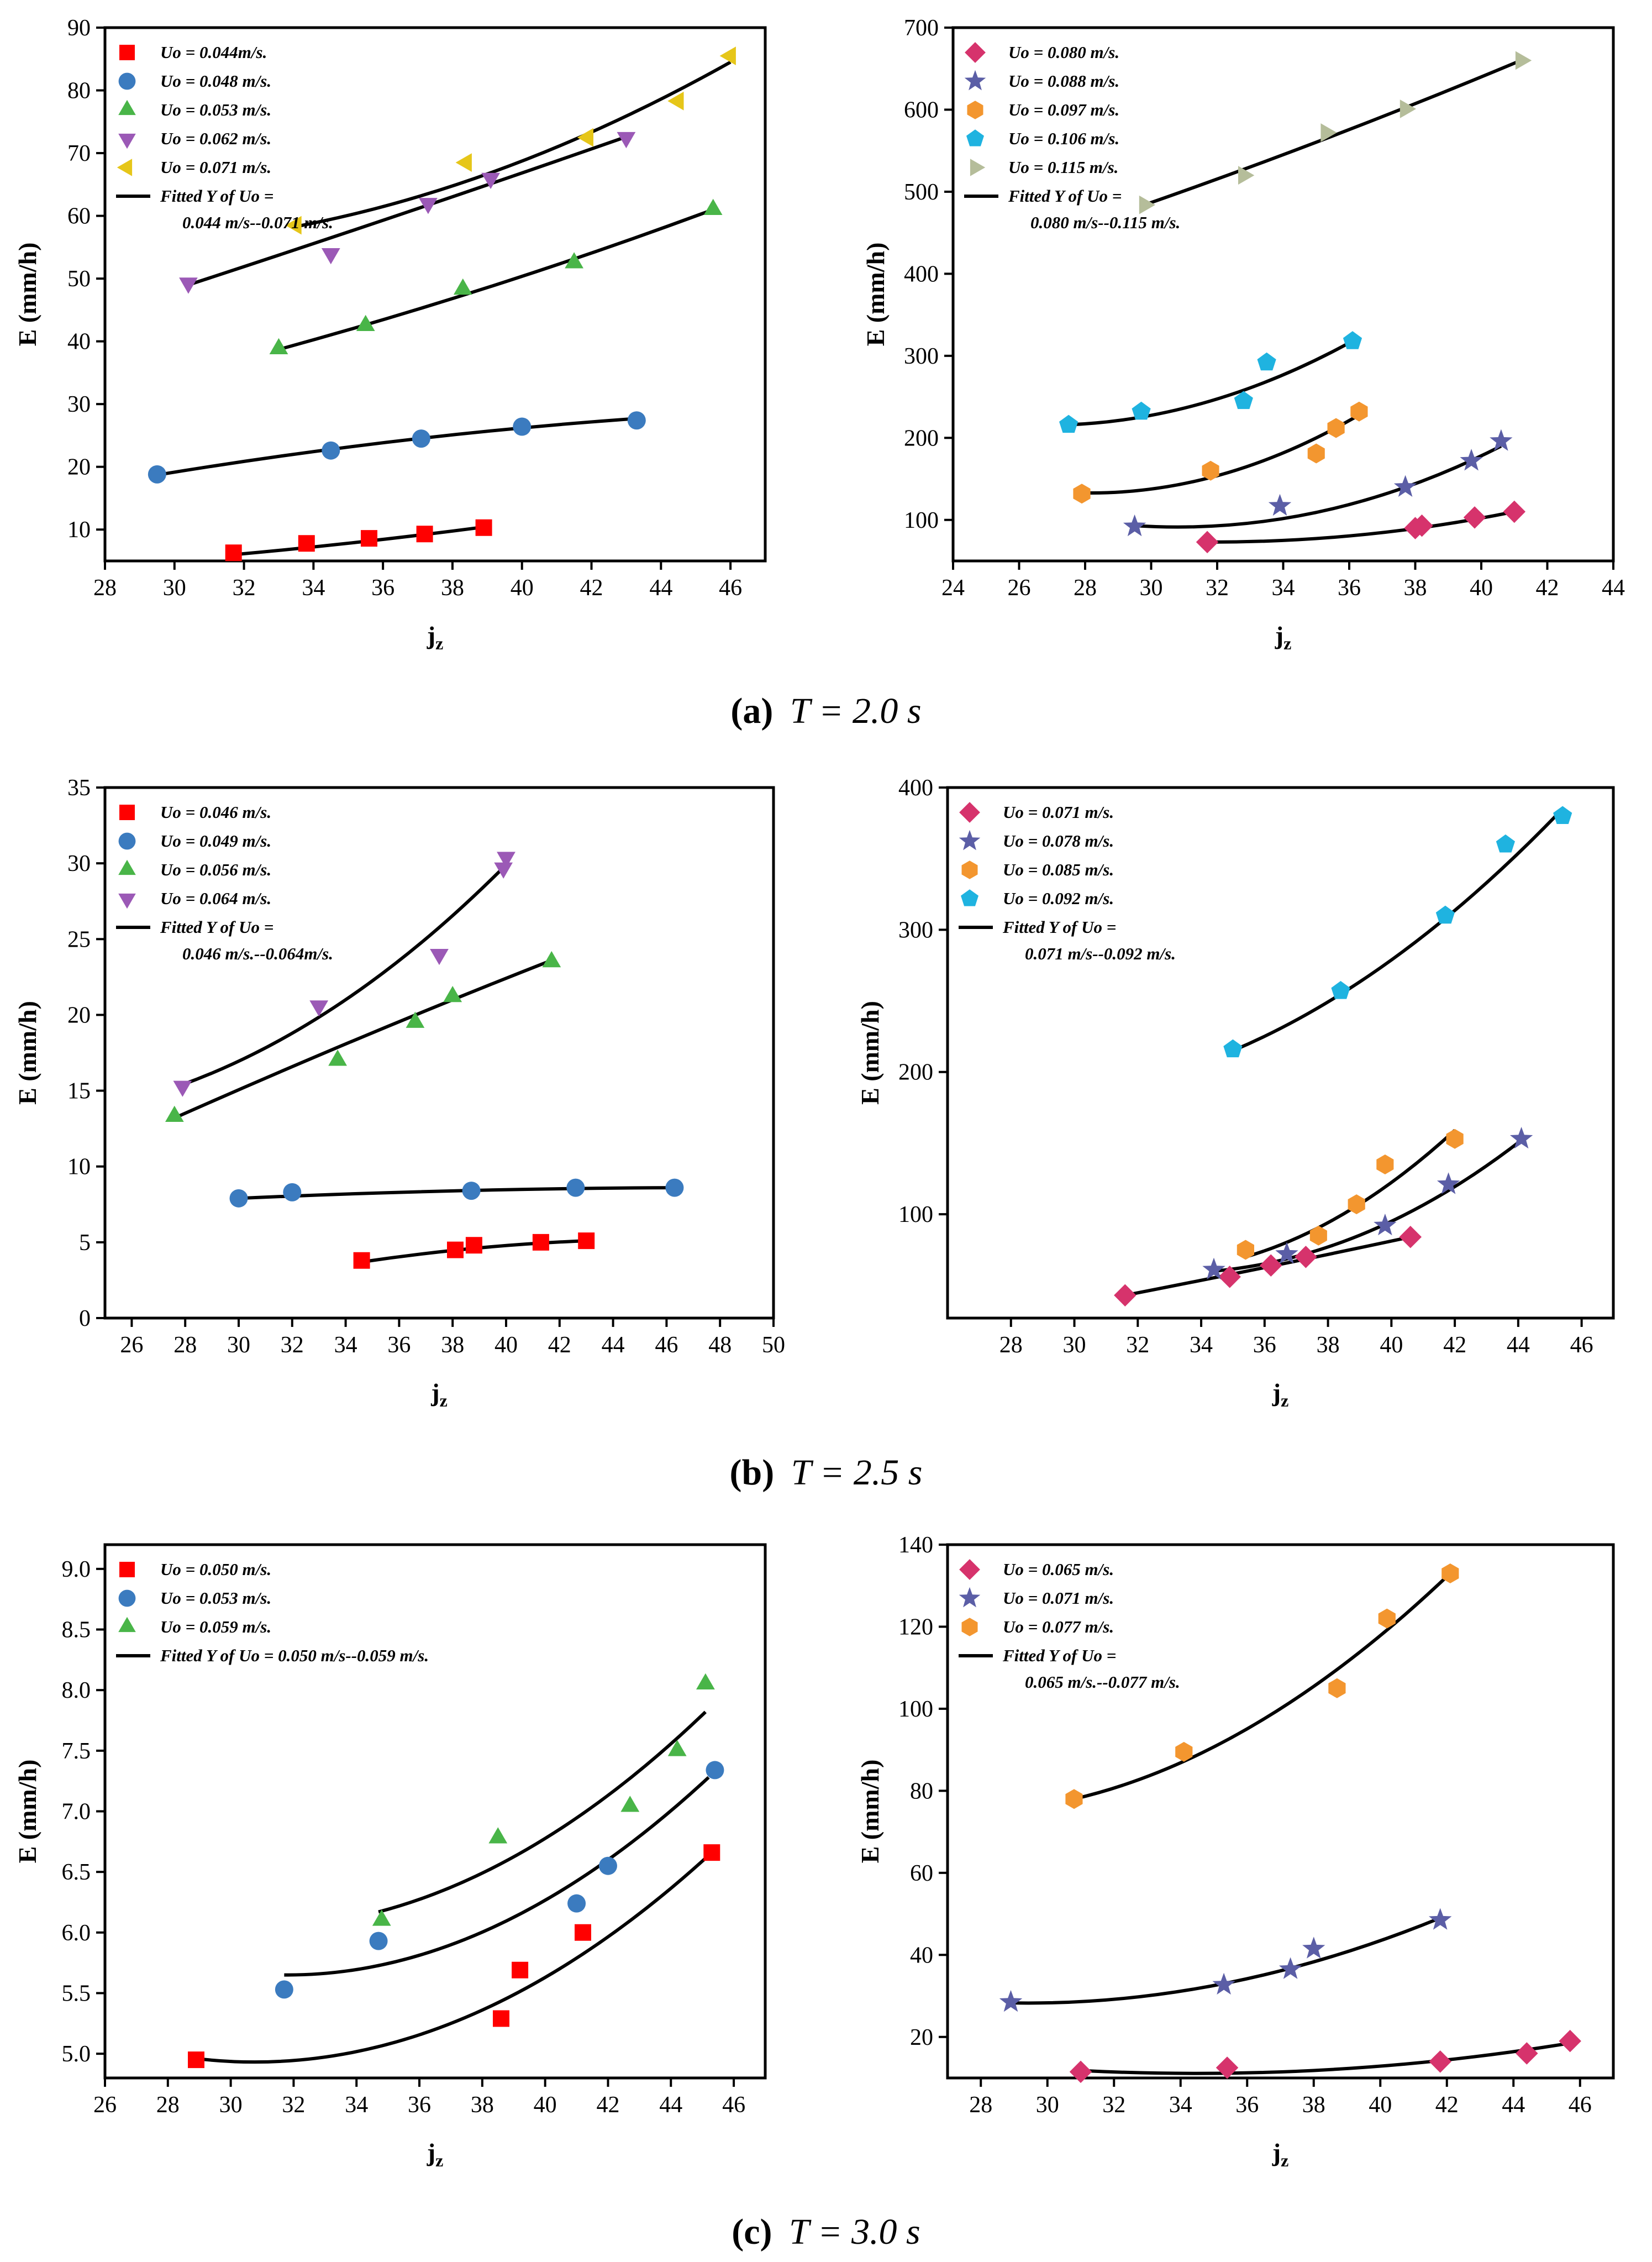  What do you see at coordinates (215, 1569) in the screenshot?
I see `legend-label: Uo = 0.050 m/s.` at bounding box center [215, 1569].